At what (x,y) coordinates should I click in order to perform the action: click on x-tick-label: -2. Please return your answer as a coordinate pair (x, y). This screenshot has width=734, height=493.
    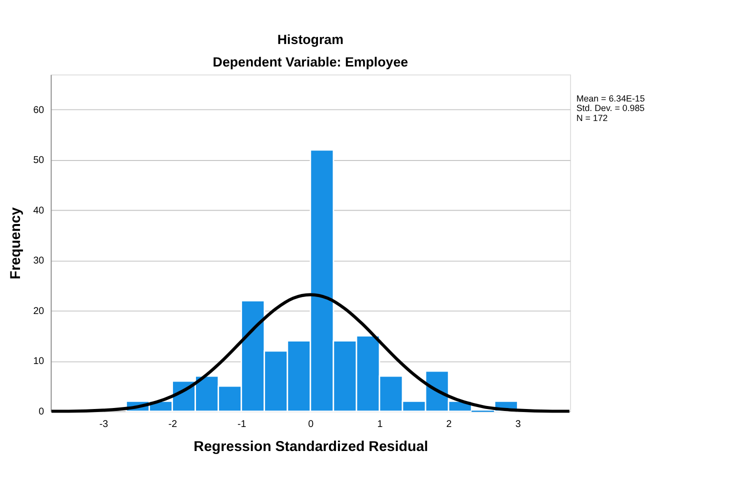
    Looking at the image, I should click on (173, 424).